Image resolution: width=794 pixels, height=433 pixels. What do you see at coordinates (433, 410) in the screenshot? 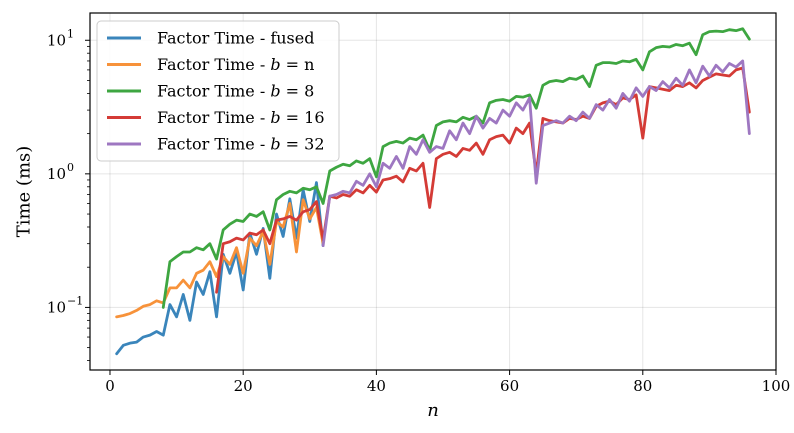
I see `x-axis-label: n` at bounding box center [433, 410].